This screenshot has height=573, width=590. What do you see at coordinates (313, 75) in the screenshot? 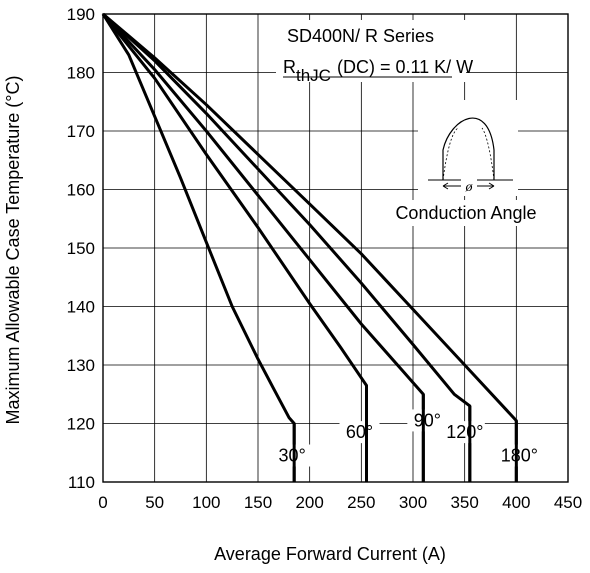
I see `rthjc-sub: thJC` at bounding box center [313, 75].